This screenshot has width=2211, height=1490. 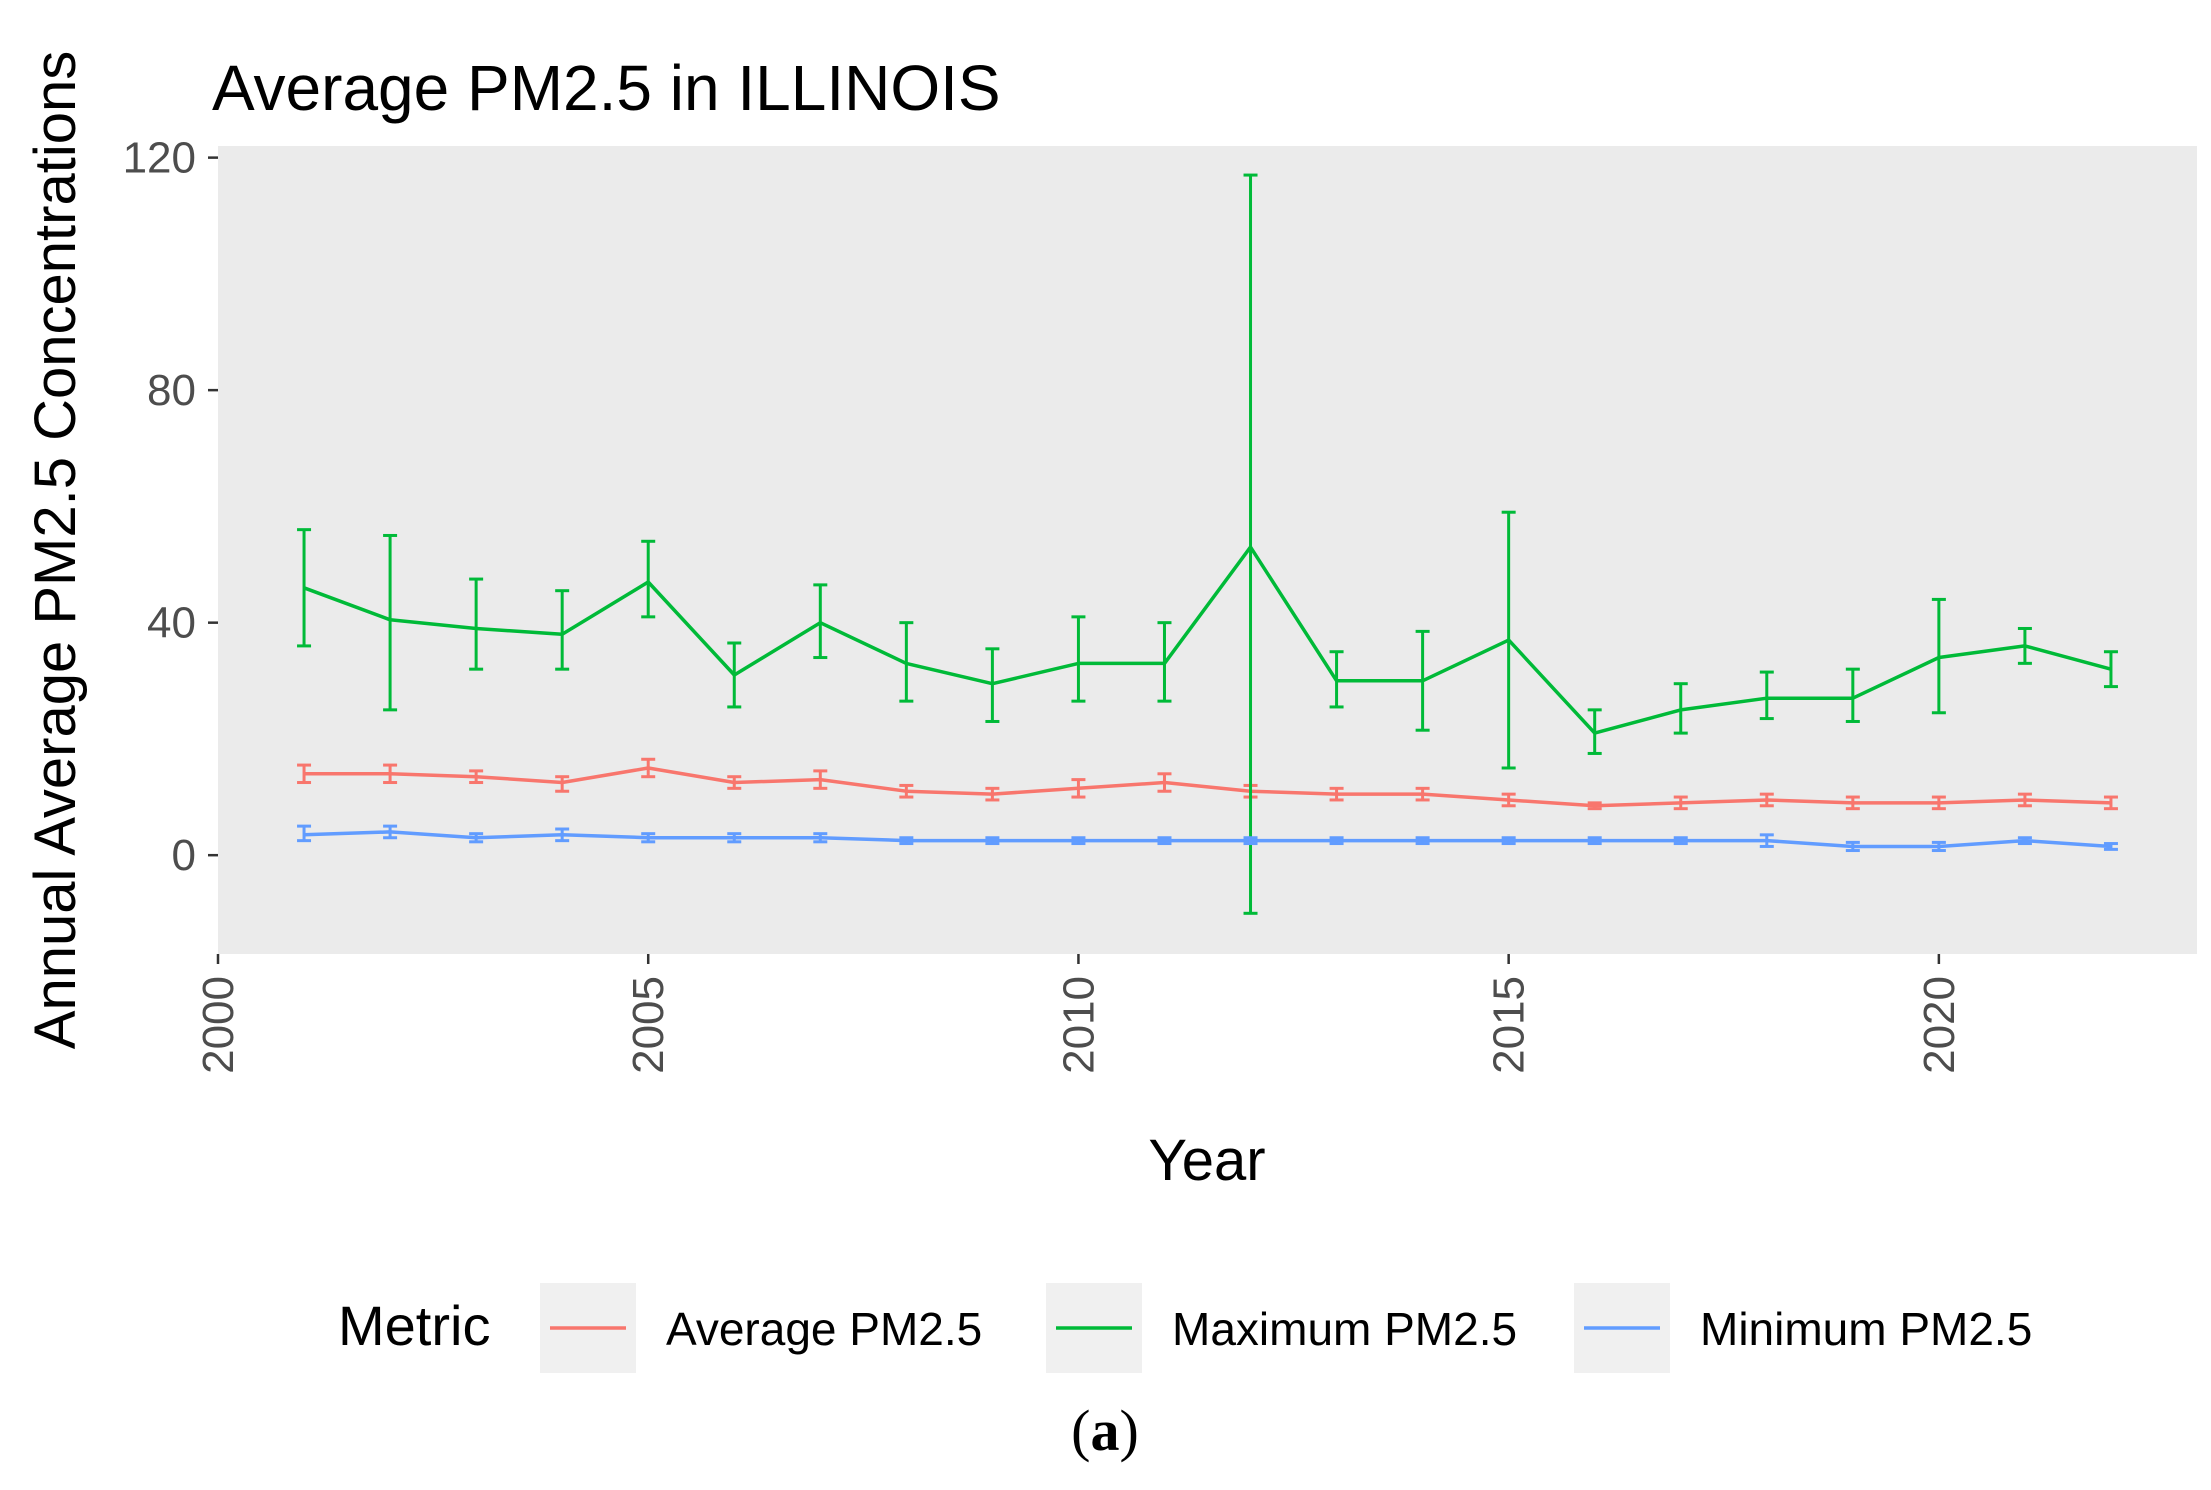 I want to click on legend-label: Maximum PM2.5, so click(x=1344, y=1329).